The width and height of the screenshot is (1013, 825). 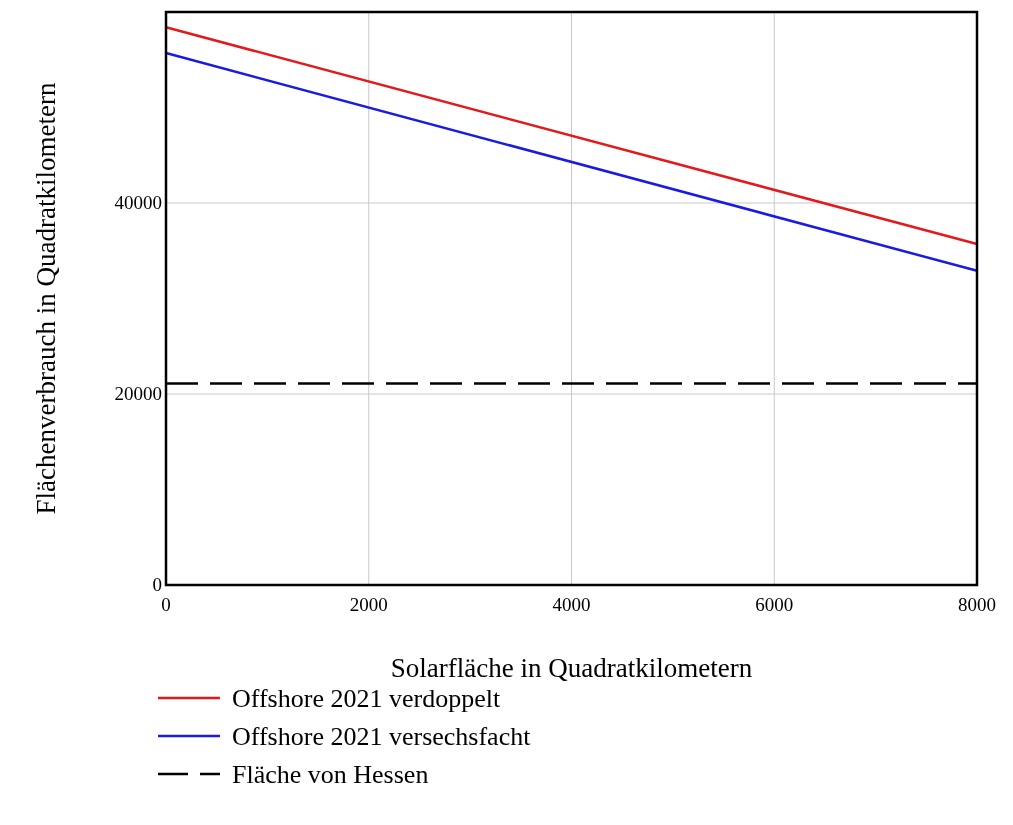 What do you see at coordinates (977, 604) in the screenshot?
I see `x-tick-label: 8000` at bounding box center [977, 604].